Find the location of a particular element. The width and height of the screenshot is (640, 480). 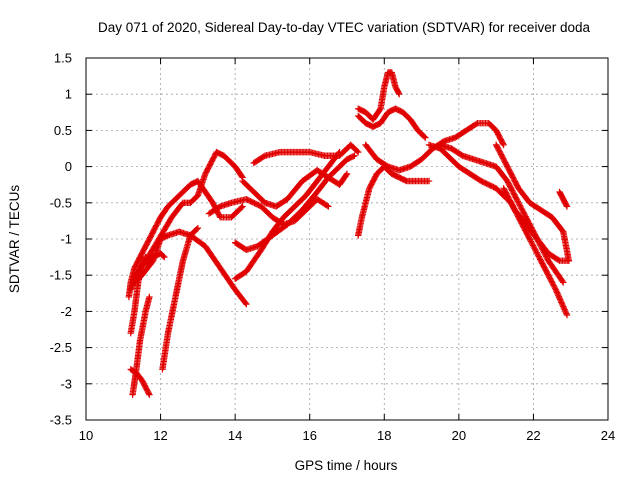

y-tick-label: 0.5 is located at coordinates (63, 130).